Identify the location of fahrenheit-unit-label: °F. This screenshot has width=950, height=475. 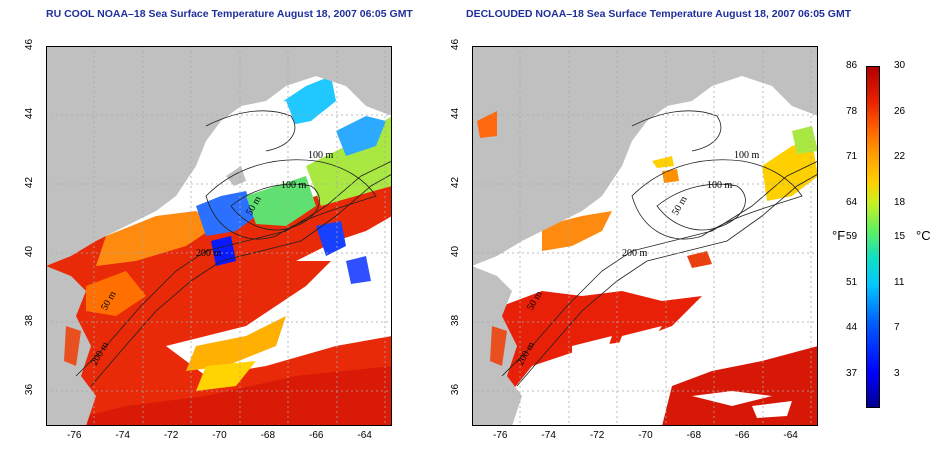
(839, 235).